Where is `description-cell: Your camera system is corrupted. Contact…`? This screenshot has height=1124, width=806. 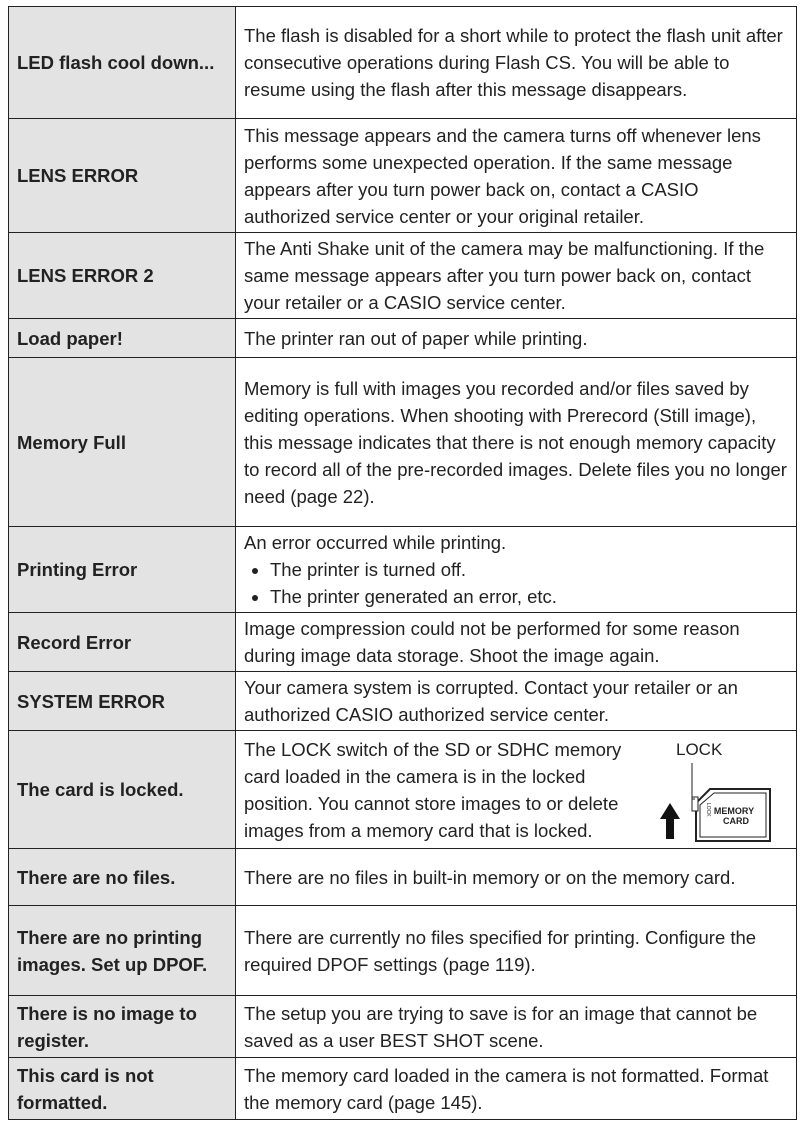 description-cell: Your camera system is corrupted. Contact… is located at coordinates (516, 701).